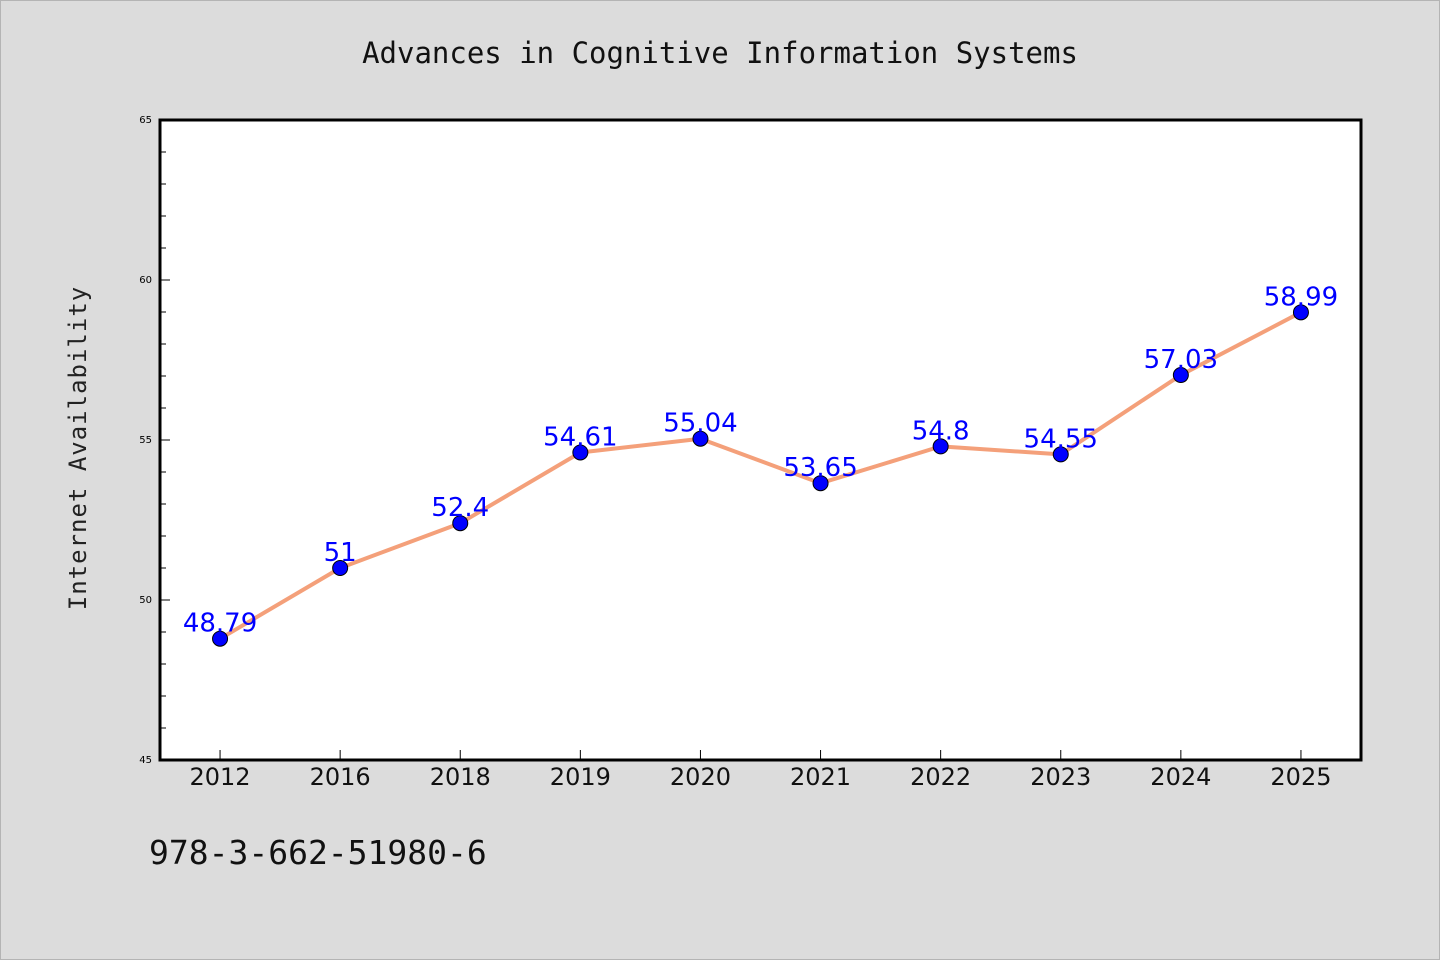  What do you see at coordinates (78, 448) in the screenshot?
I see `y-axis-label: Internet Availability` at bounding box center [78, 448].